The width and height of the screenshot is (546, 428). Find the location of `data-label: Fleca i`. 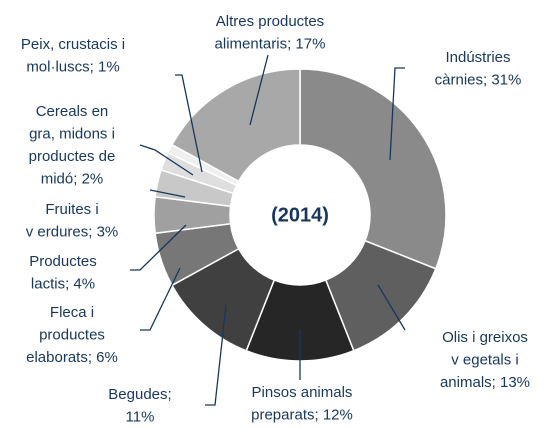

data-label: Fleca i is located at coordinates (72, 312).